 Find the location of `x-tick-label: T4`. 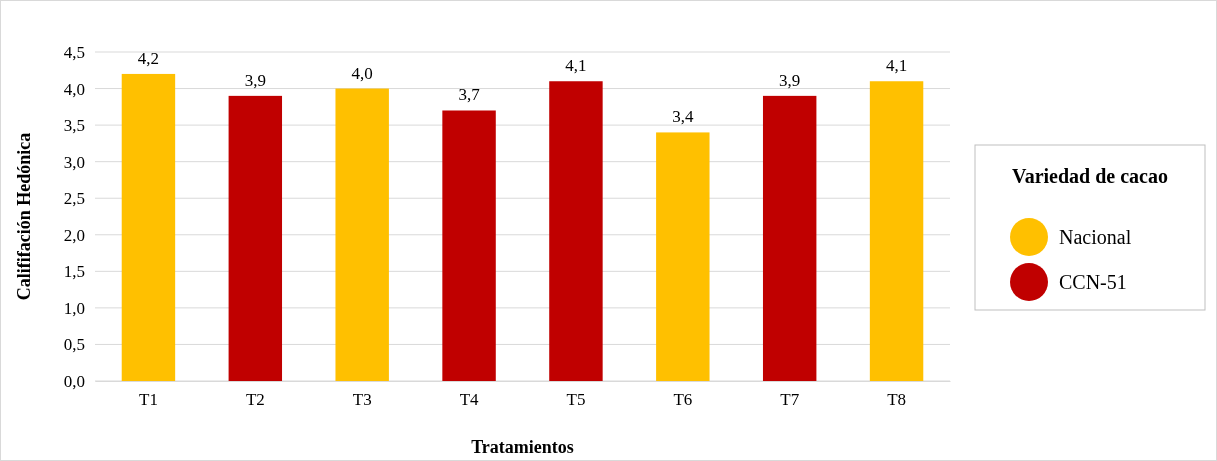

x-tick-label: T4 is located at coordinates (469, 400).